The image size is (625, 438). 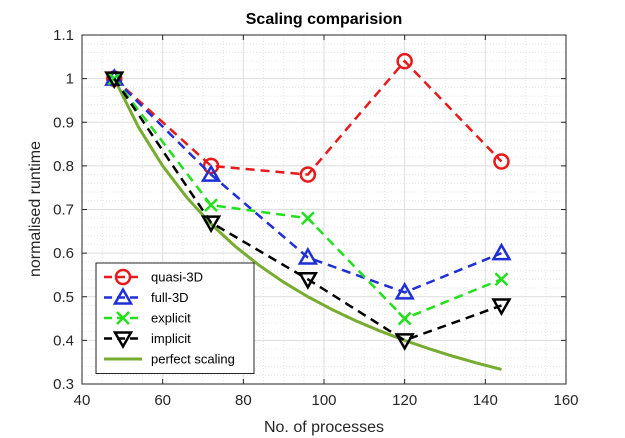 What do you see at coordinates (193, 359) in the screenshot?
I see `legend-label-perfect-scaling: perfect scaling` at bounding box center [193, 359].